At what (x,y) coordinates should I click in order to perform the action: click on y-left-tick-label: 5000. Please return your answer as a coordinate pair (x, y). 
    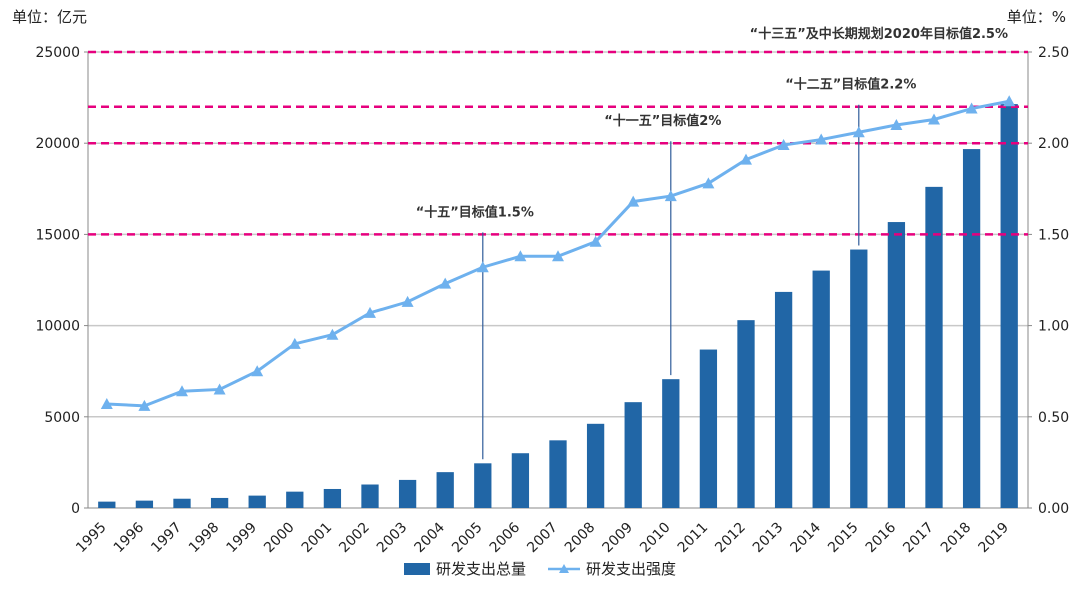
    Looking at the image, I should click on (62, 418).